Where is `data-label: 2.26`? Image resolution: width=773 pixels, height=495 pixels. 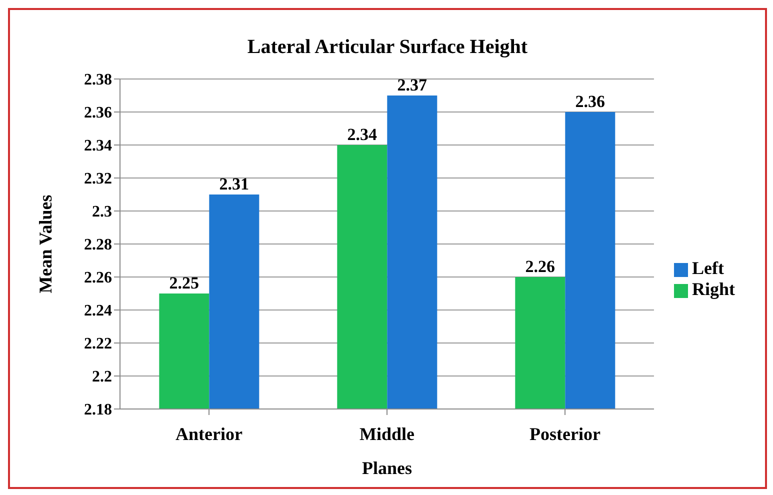
data-label: 2.26 is located at coordinates (540, 266).